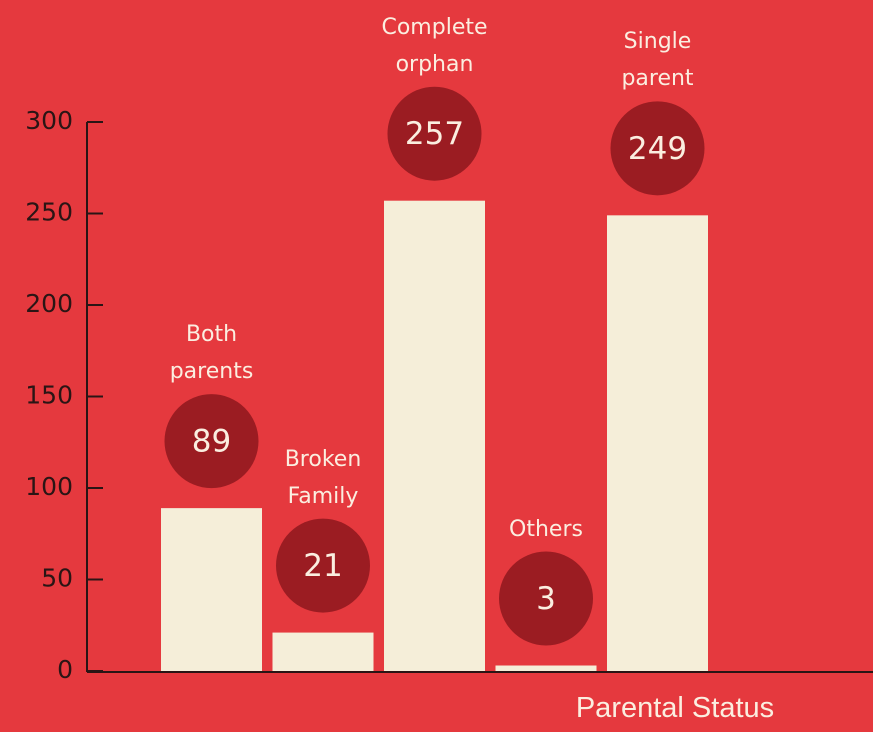 This screenshot has width=873, height=732. What do you see at coordinates (657, 60) in the screenshot?
I see `category-label: Single parent` at bounding box center [657, 60].